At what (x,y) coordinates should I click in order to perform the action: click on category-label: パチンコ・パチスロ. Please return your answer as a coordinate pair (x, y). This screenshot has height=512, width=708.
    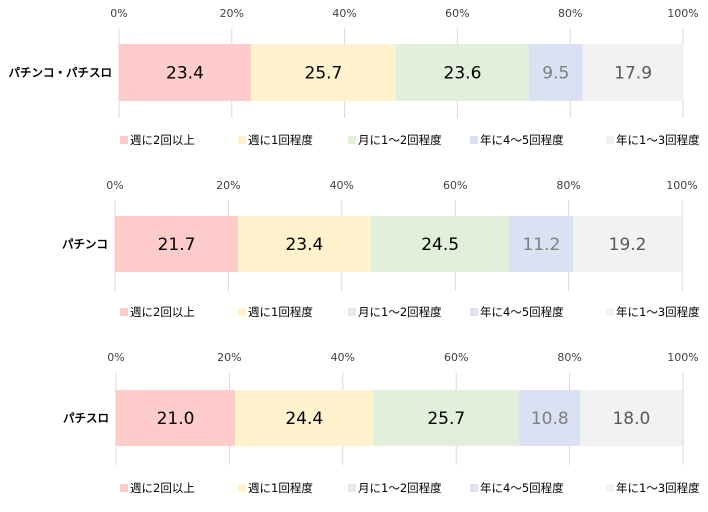
    Looking at the image, I should click on (61, 73).